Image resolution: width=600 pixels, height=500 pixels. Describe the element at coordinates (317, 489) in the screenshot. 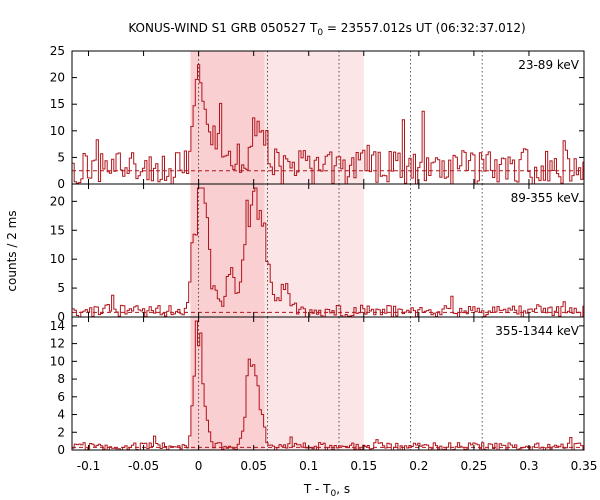

I see `x-axis-label-prefix: T - T` at that location.